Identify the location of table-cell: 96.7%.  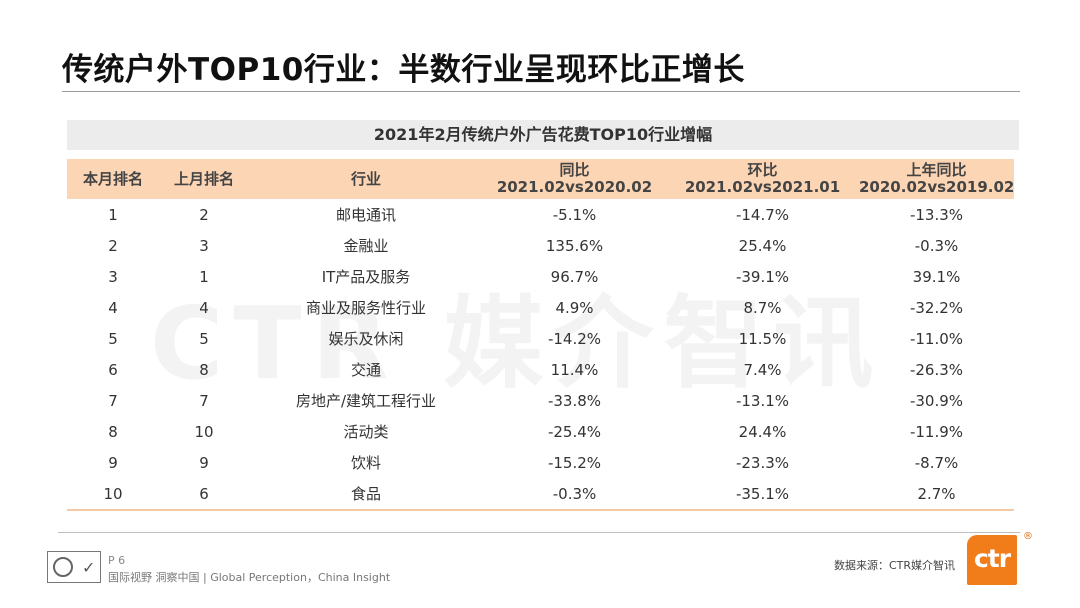
(574, 276).